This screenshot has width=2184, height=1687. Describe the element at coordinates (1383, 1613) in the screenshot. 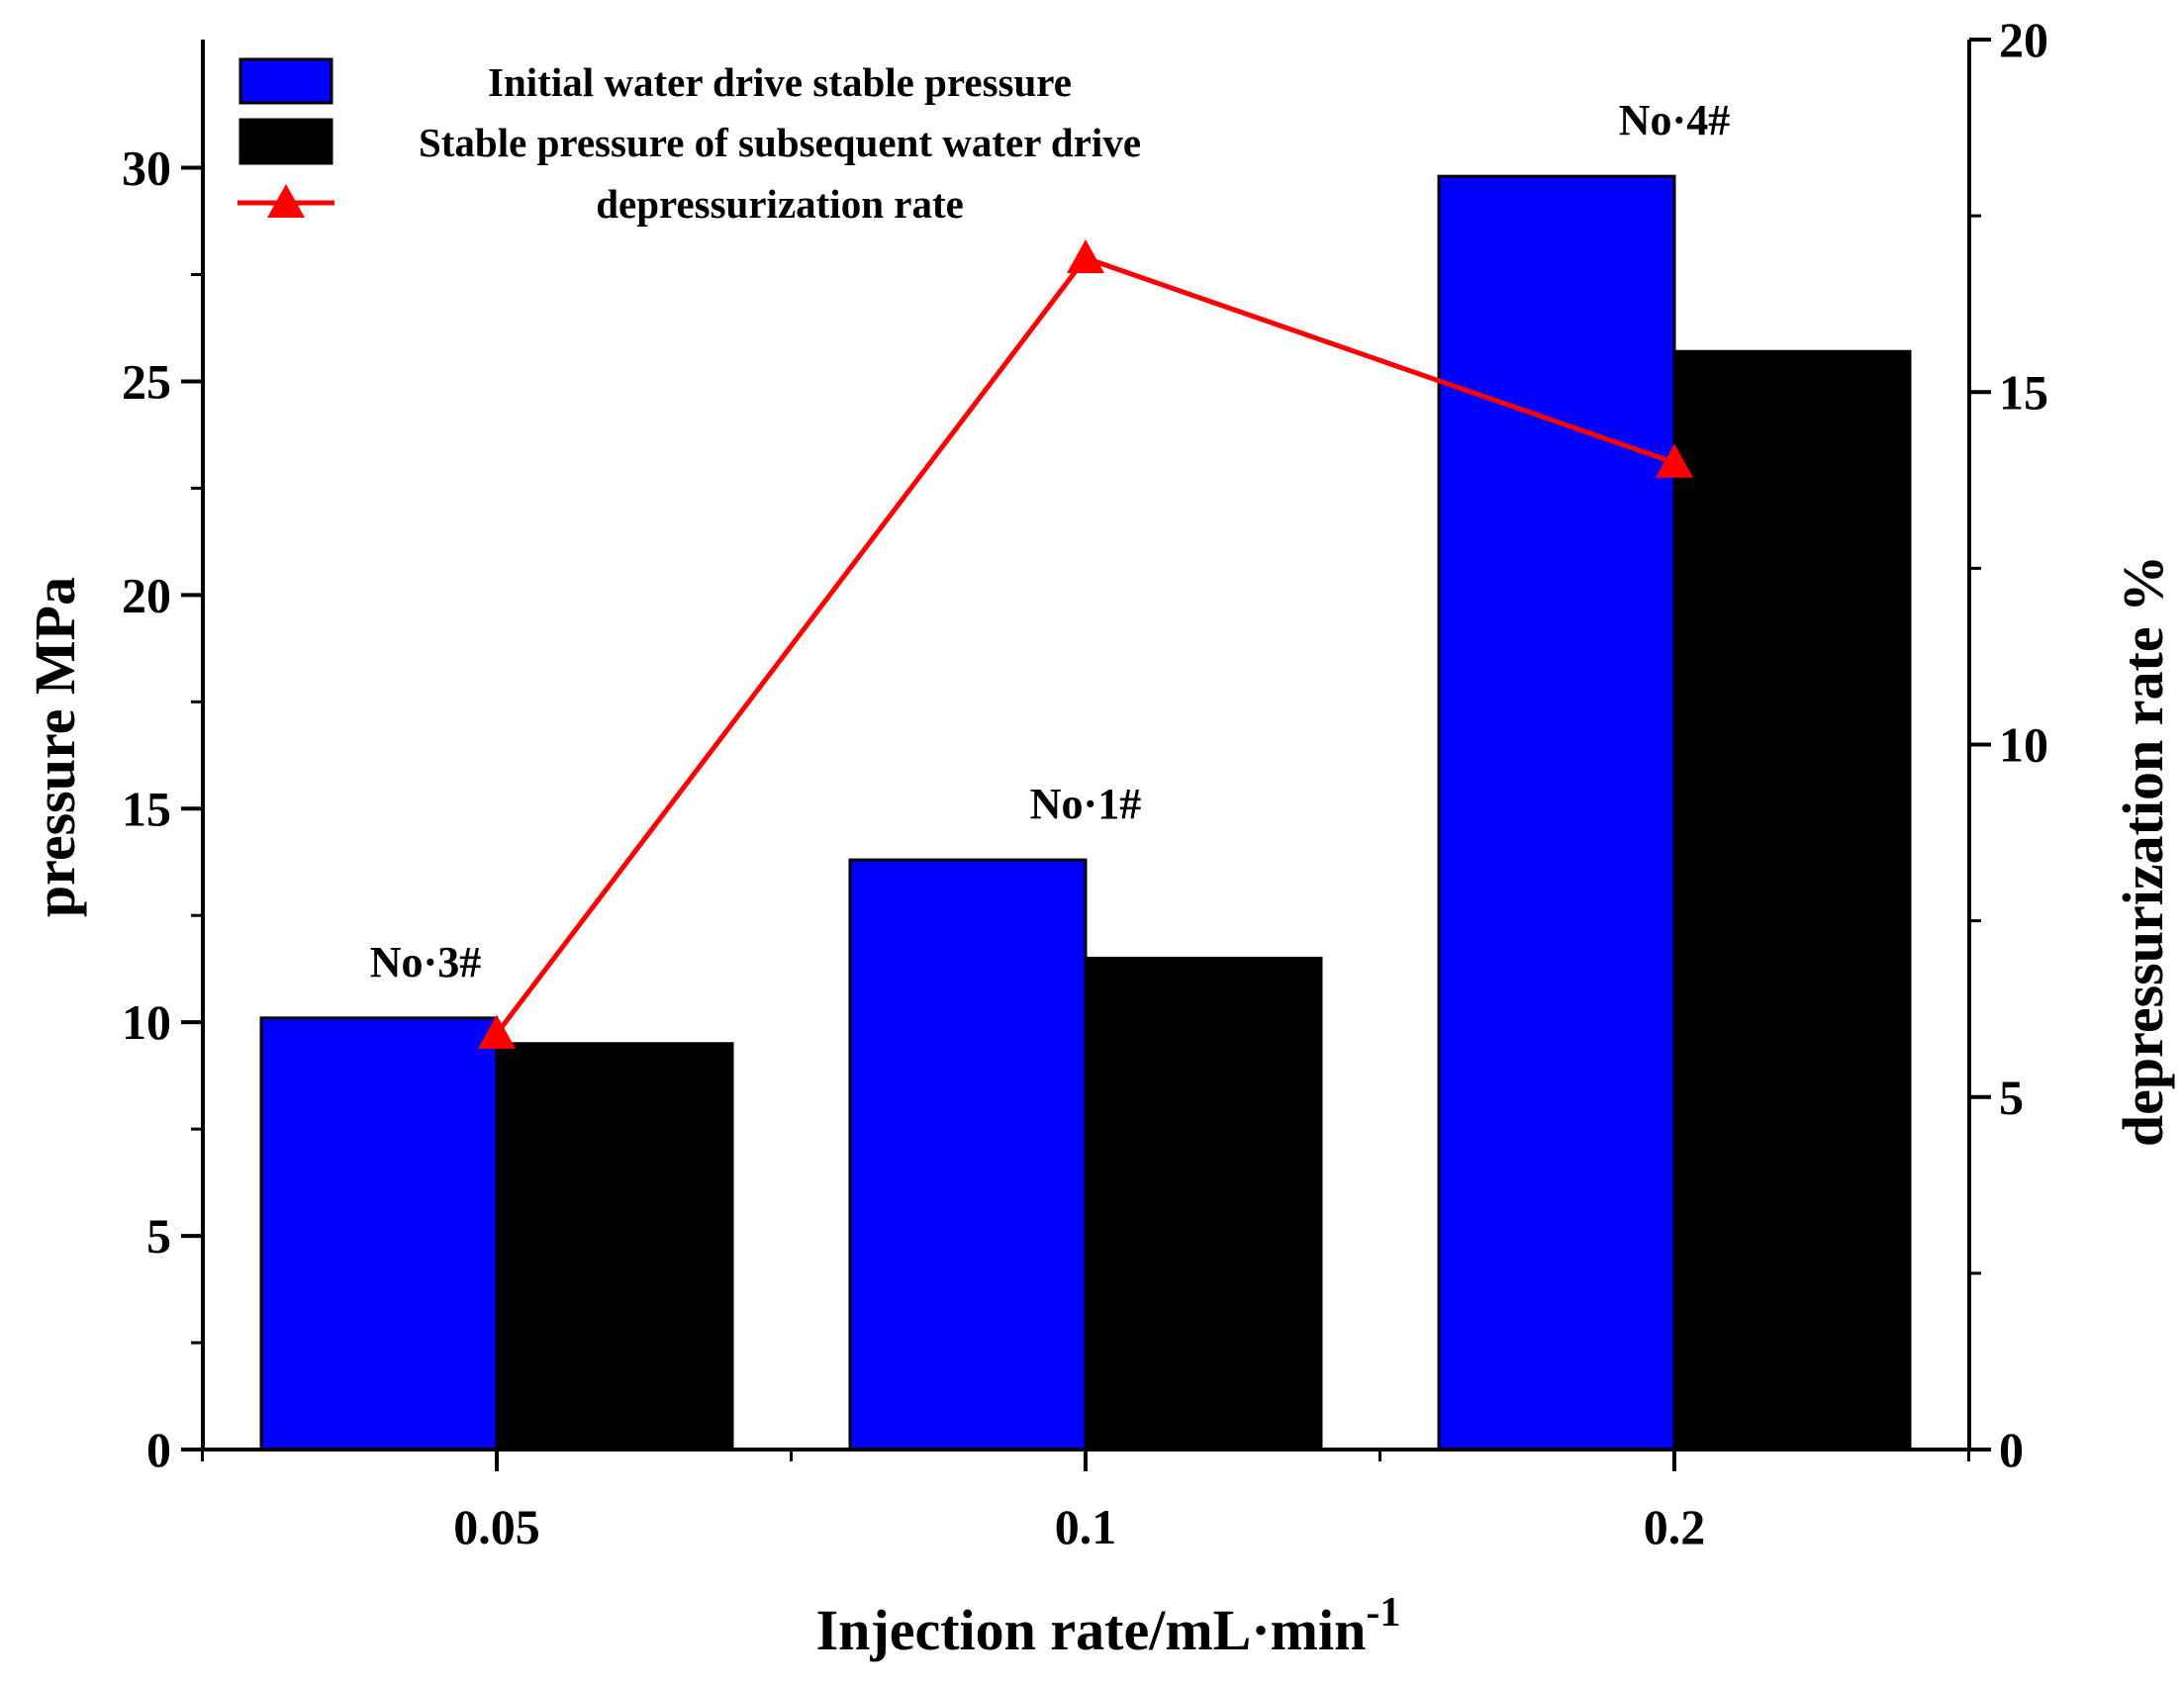

I see `x-axis-title-superscript: -1` at that location.